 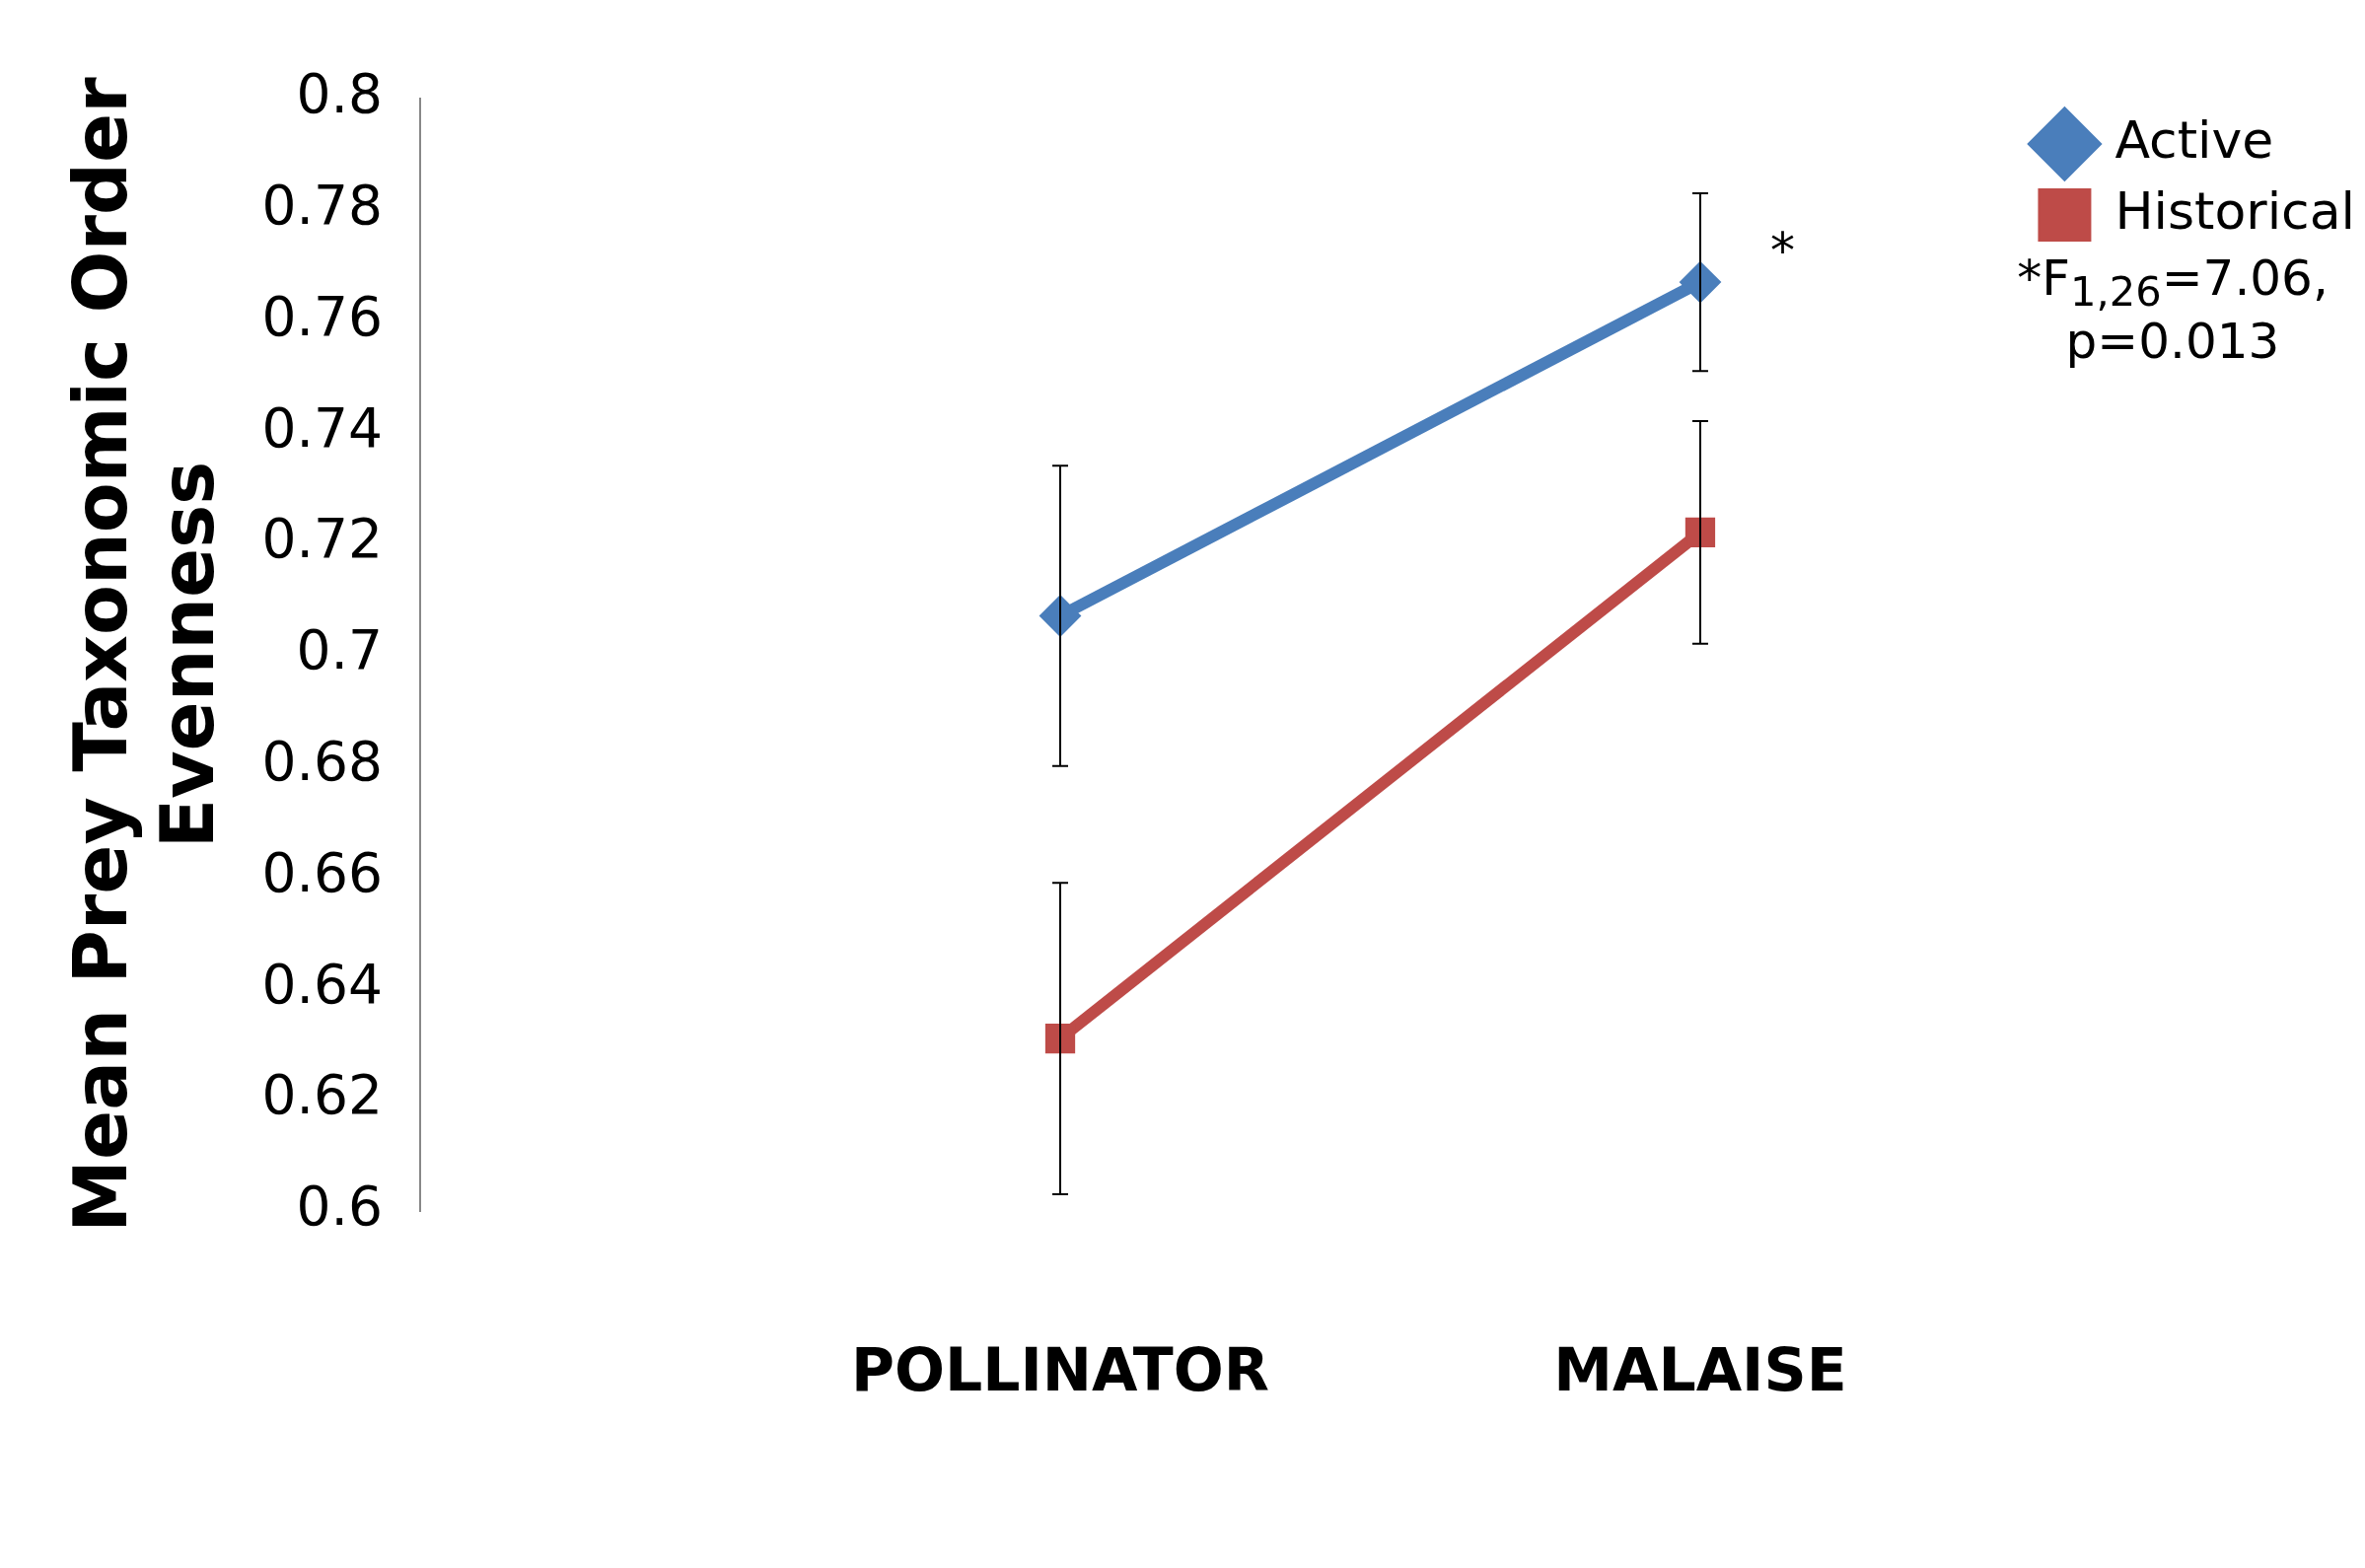 What do you see at coordinates (340, 1207) in the screenshot?
I see `y-tick-label: 0.6` at bounding box center [340, 1207].